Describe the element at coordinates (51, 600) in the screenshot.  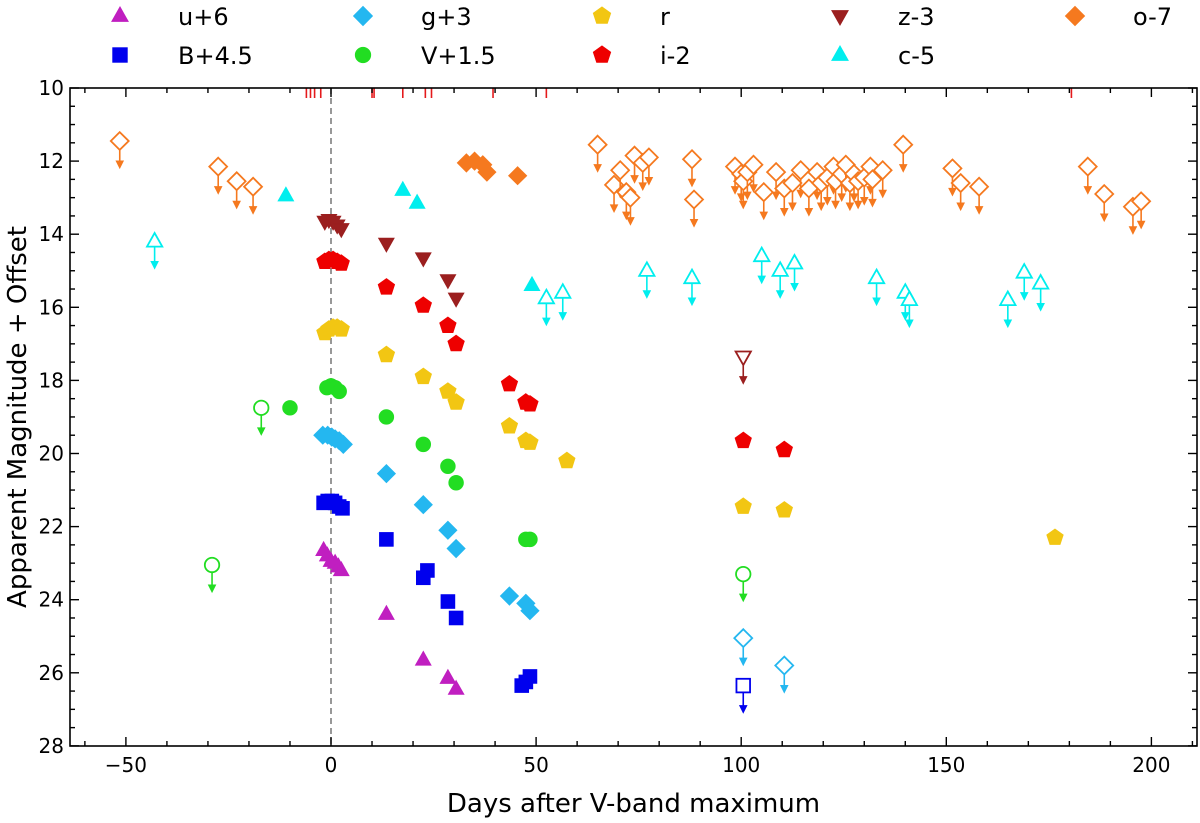
I see `y-tick-label: 24` at that location.